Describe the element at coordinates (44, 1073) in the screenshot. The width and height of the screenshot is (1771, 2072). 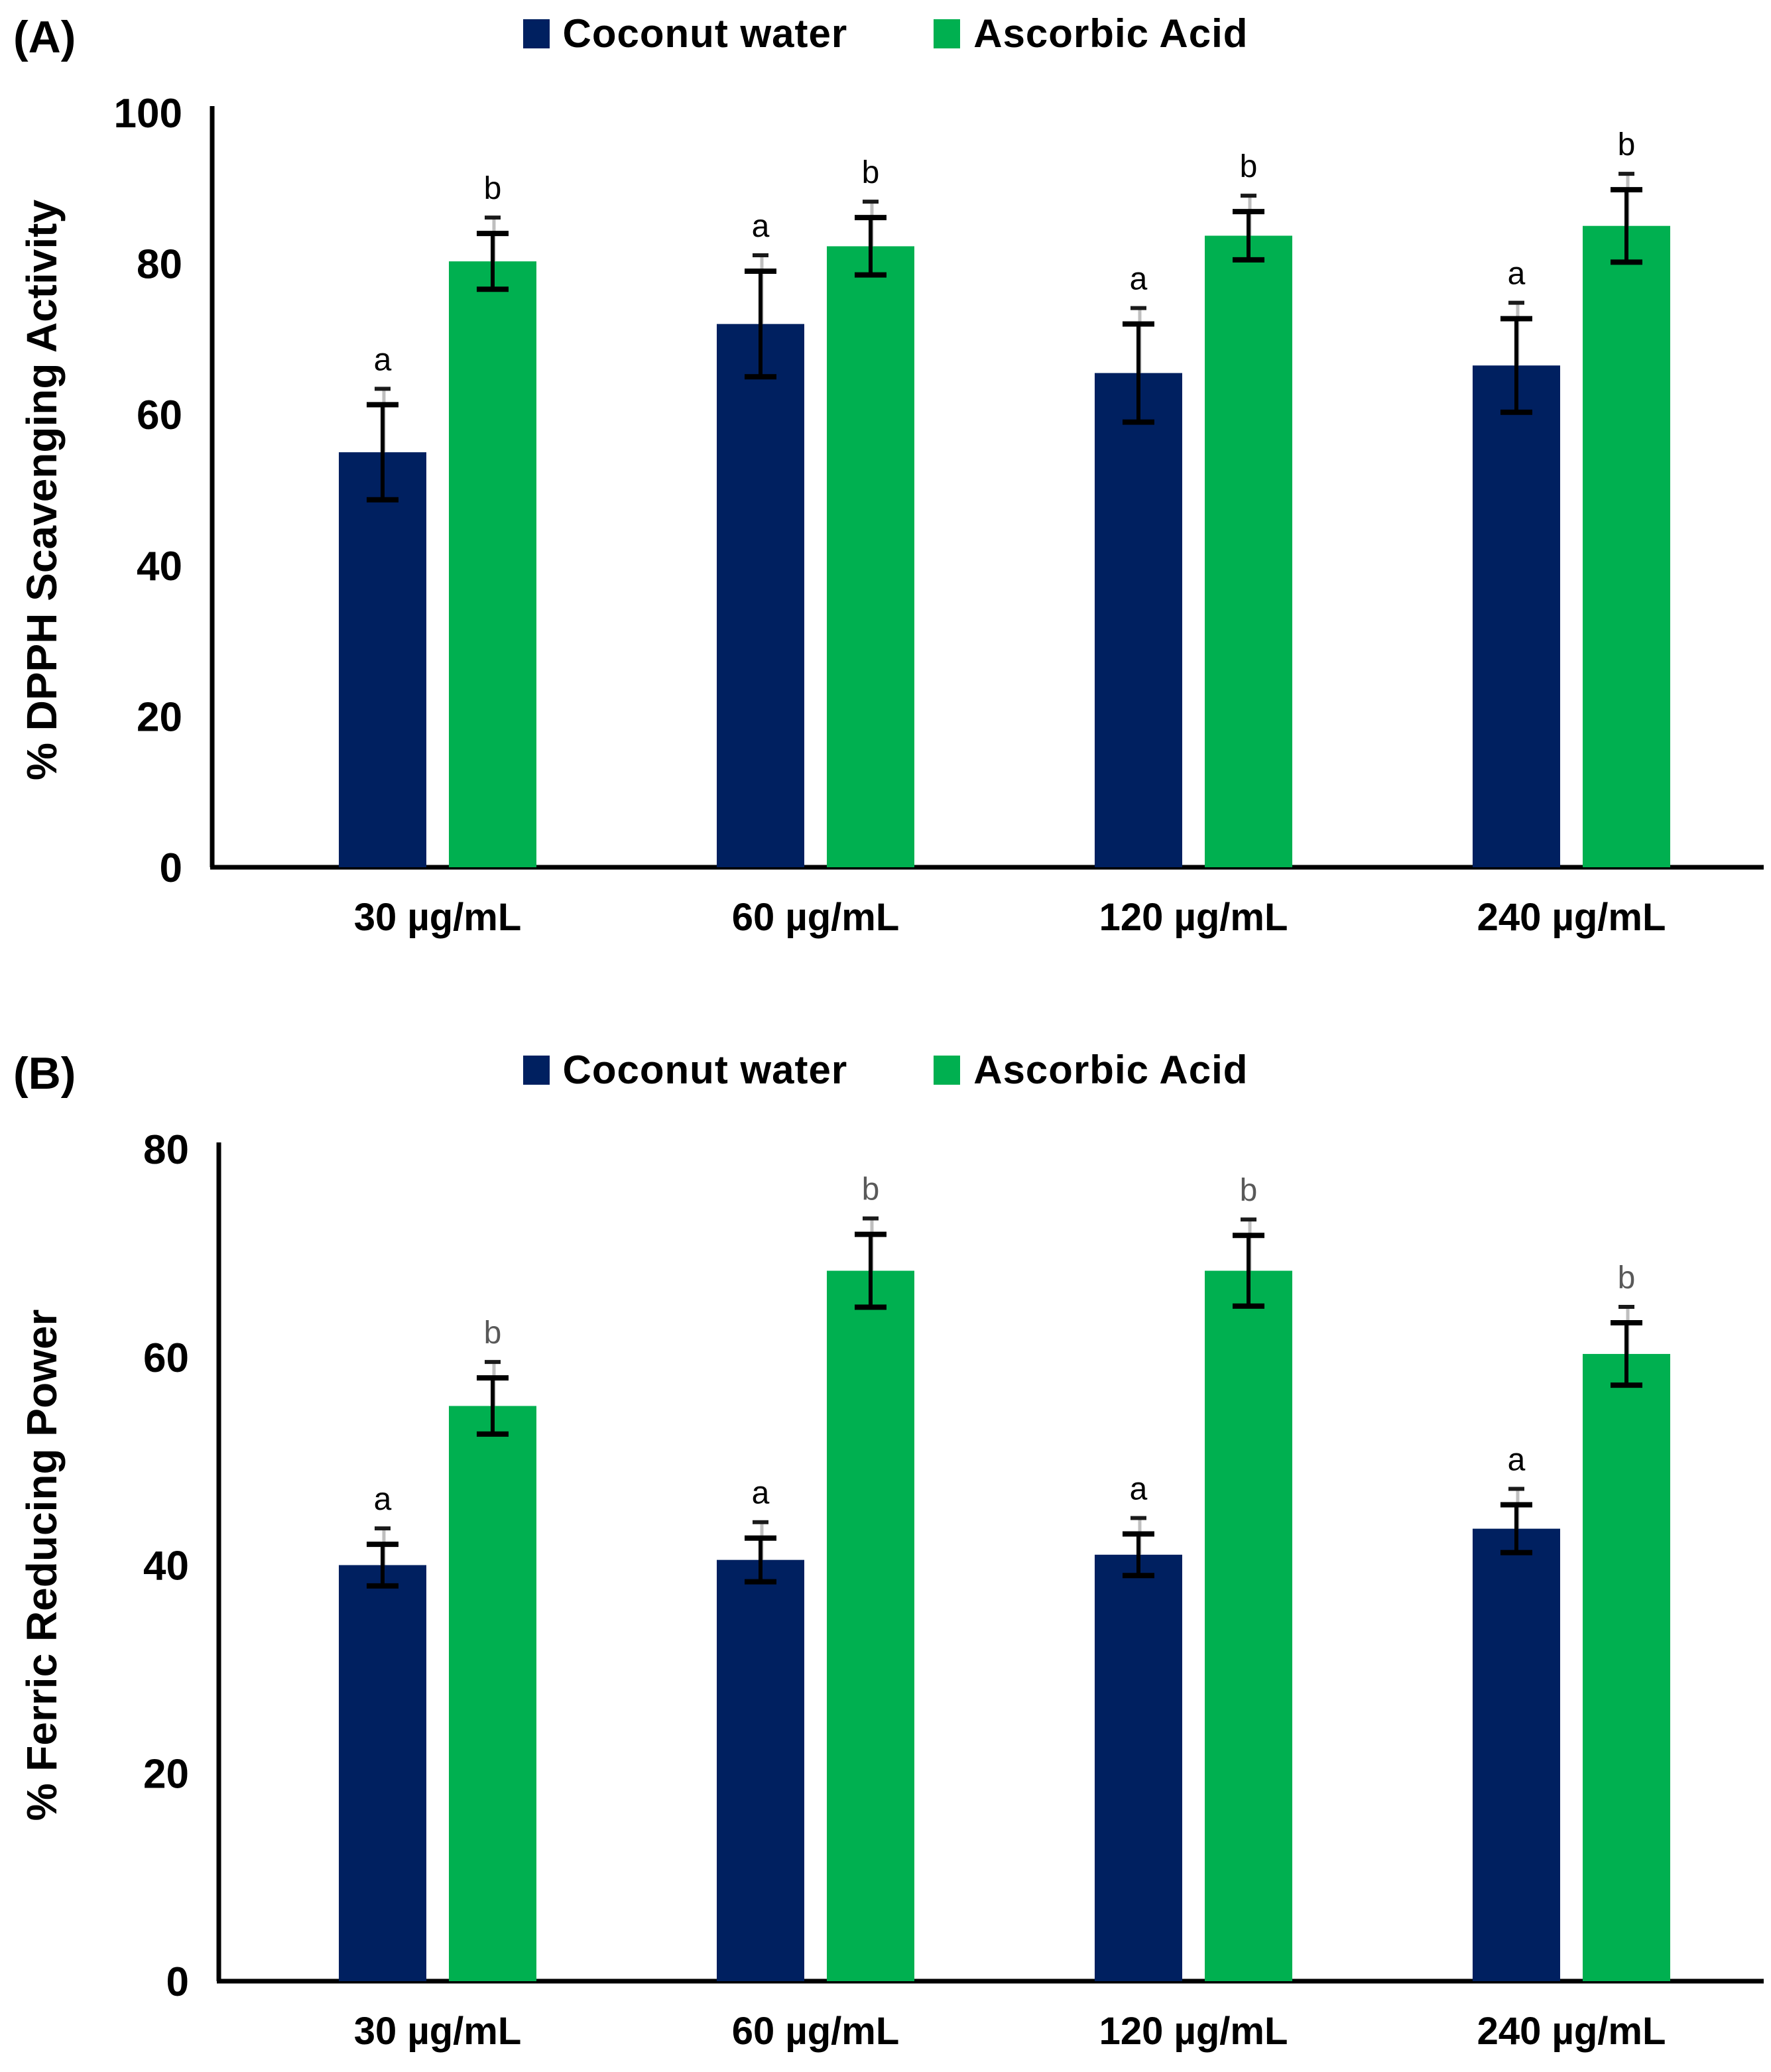
I see `panel-b-label: (B)` at that location.